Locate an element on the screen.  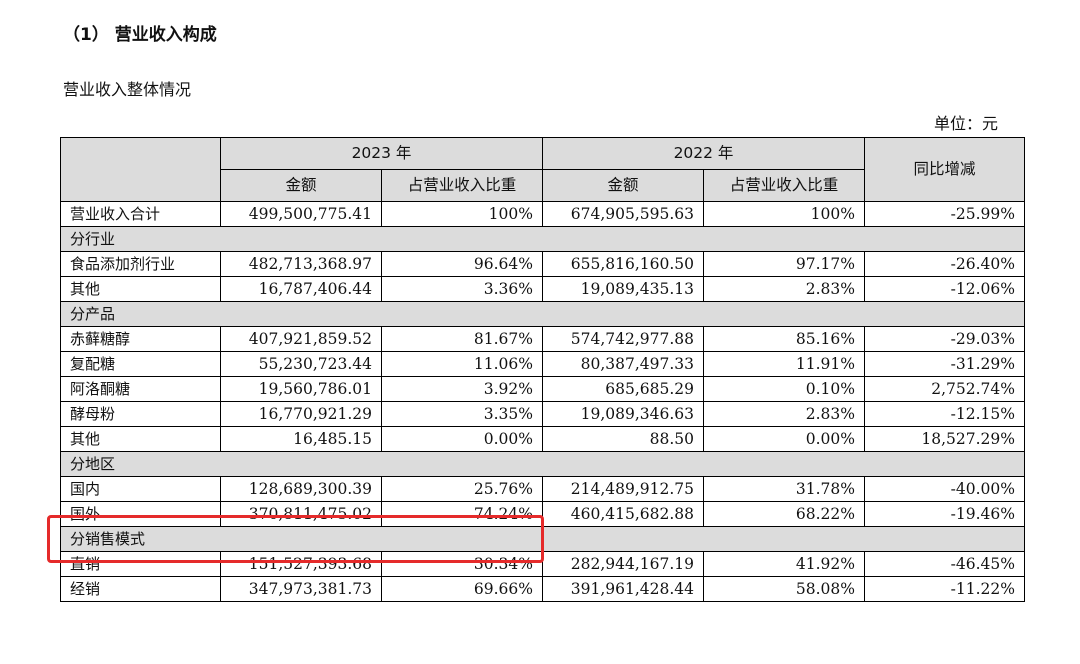
share-2022: 85.16% is located at coordinates (784, 339).